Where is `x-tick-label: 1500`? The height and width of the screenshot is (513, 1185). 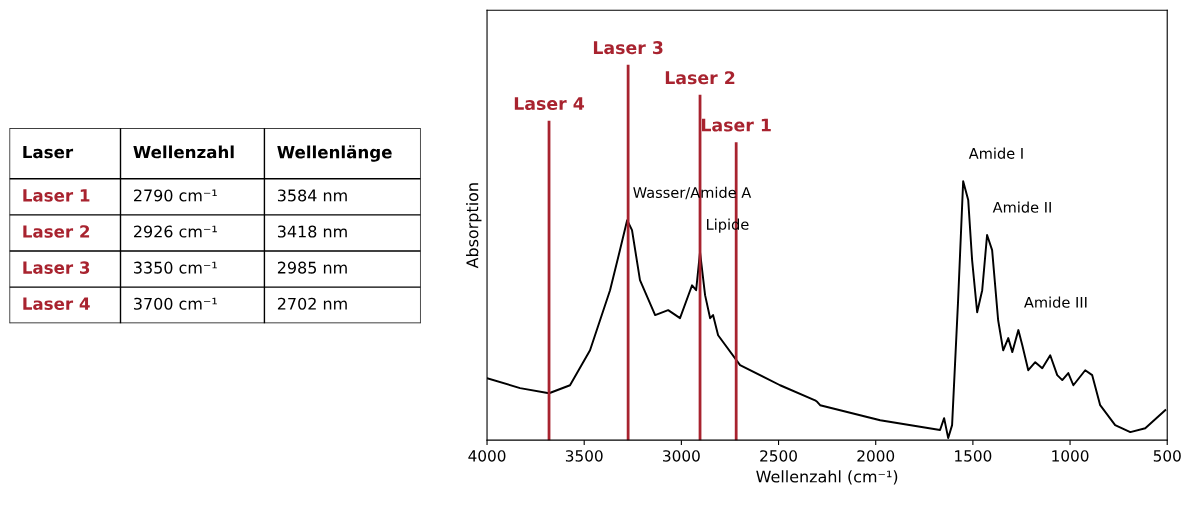
x-tick-label: 1500 is located at coordinates (973, 456).